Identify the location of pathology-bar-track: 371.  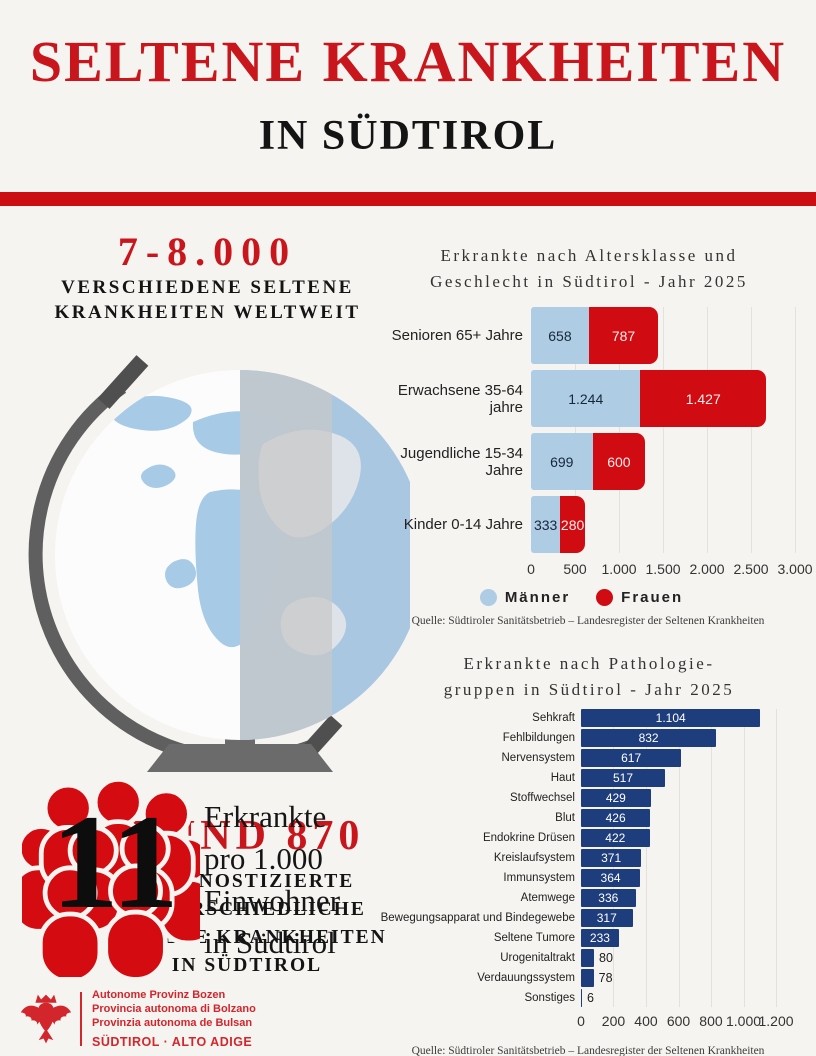
(678, 858).